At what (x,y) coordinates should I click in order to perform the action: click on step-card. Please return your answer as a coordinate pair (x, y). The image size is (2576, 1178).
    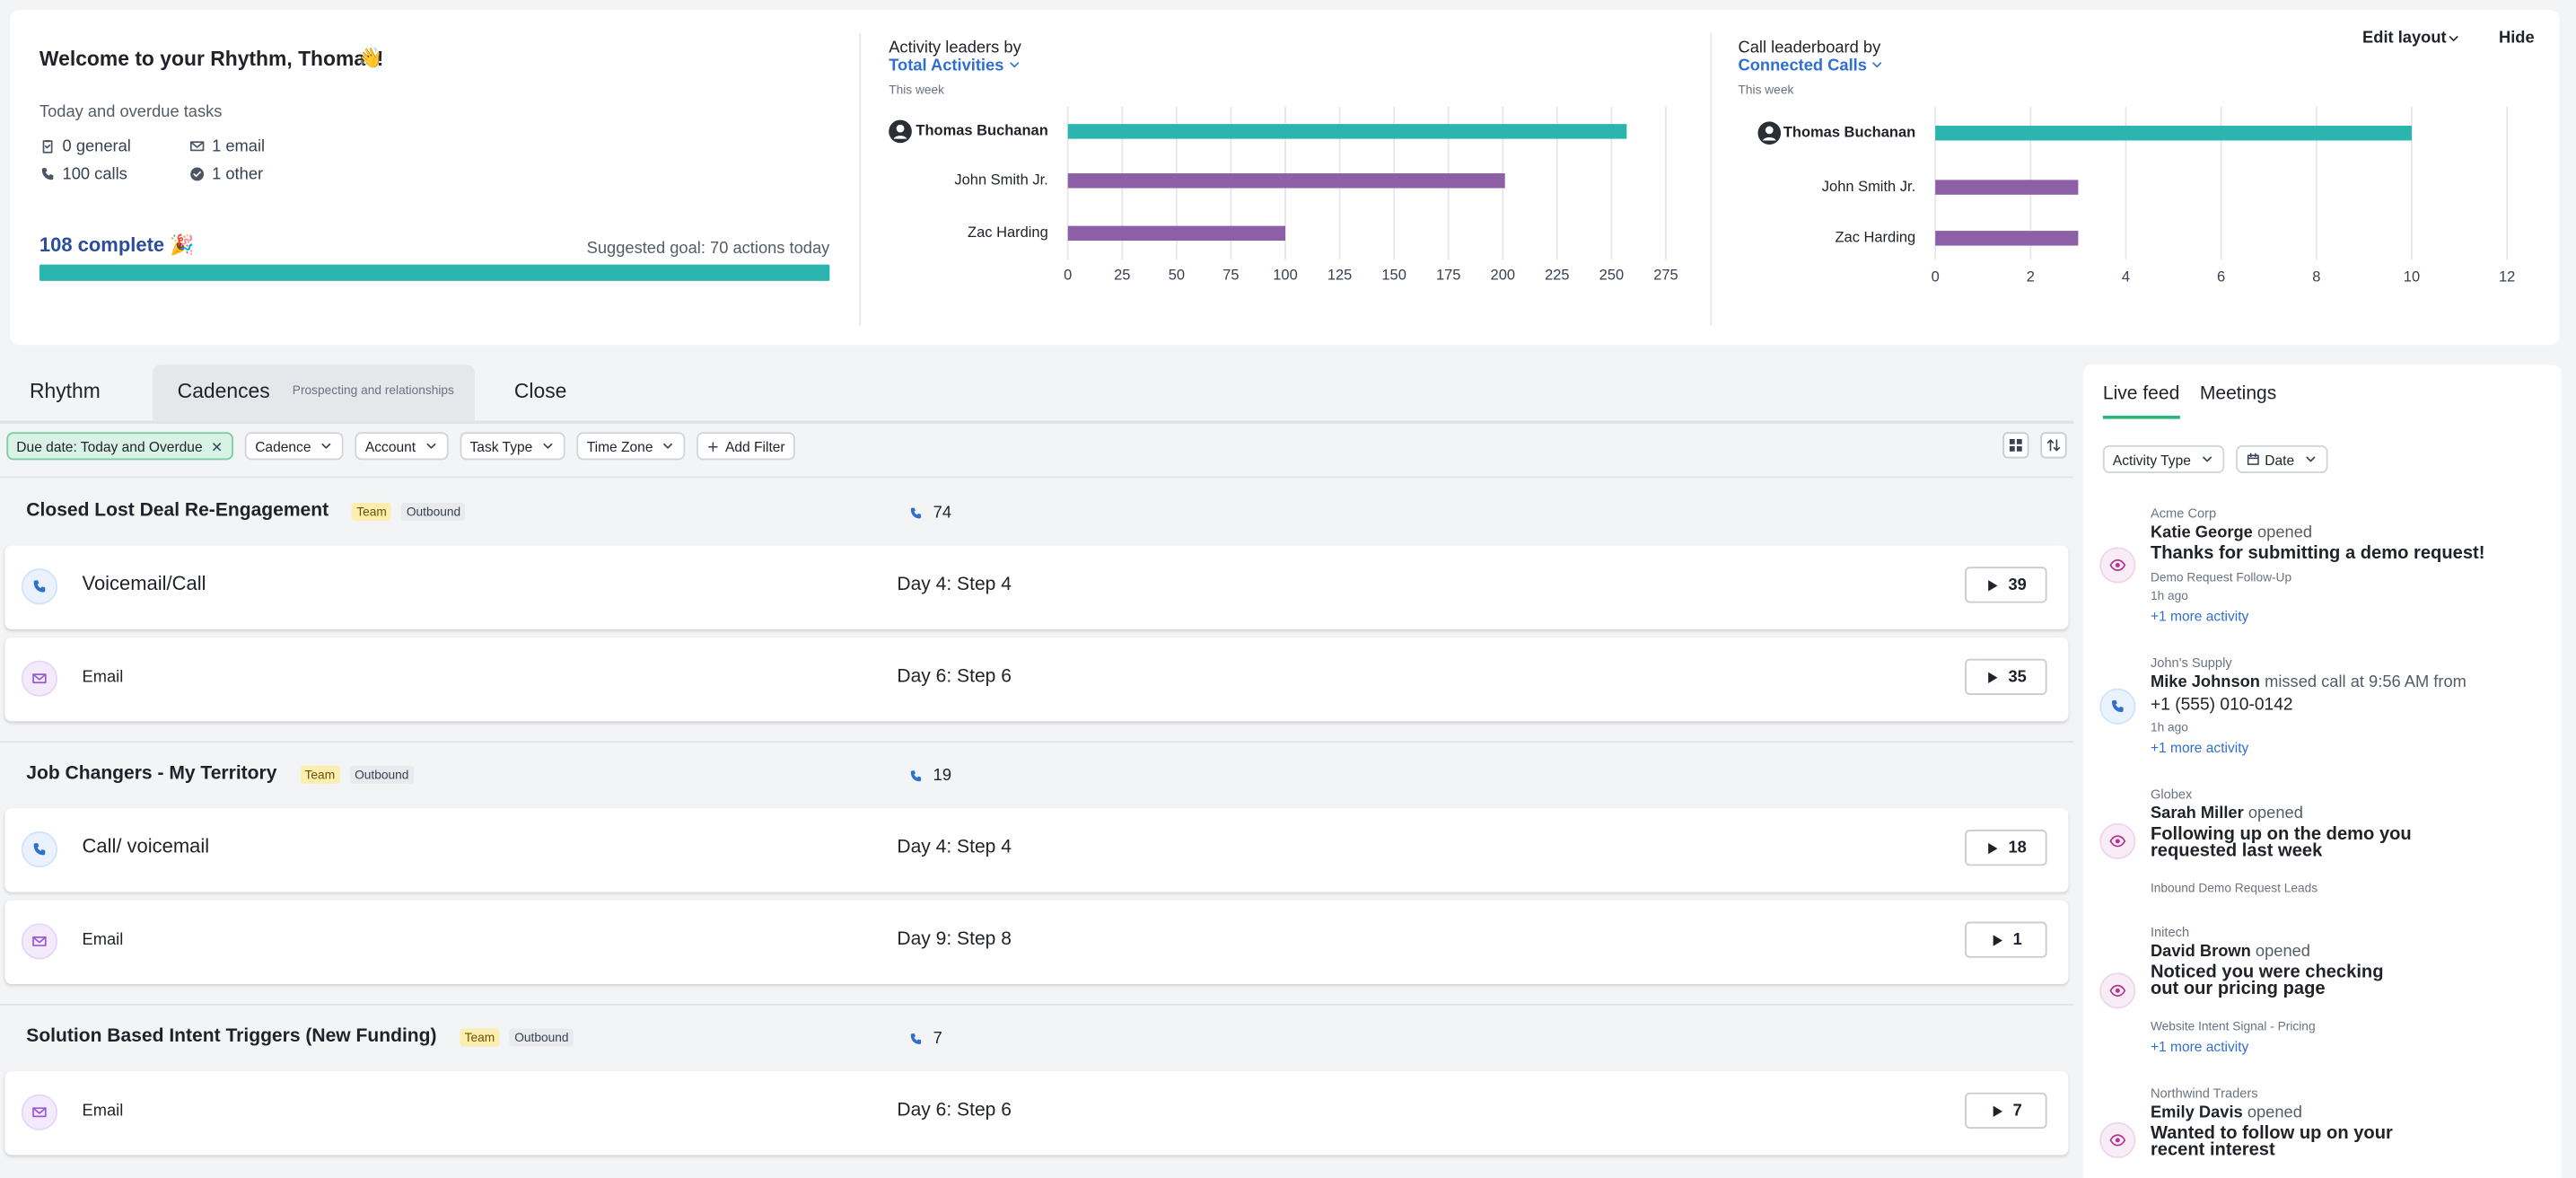
    Looking at the image, I should click on (1036, 850).